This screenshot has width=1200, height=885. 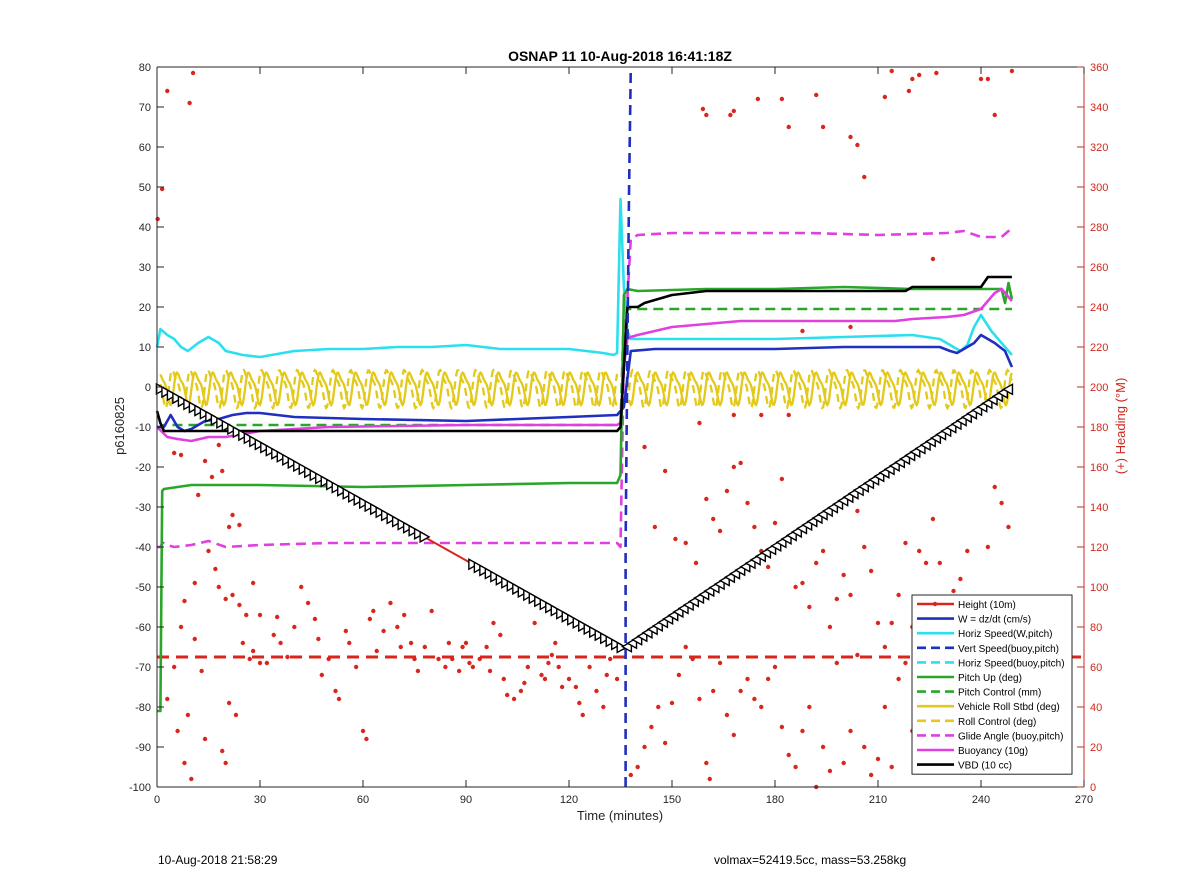 What do you see at coordinates (145, 68) in the screenshot?
I see `y-tick-label: 80` at bounding box center [145, 68].